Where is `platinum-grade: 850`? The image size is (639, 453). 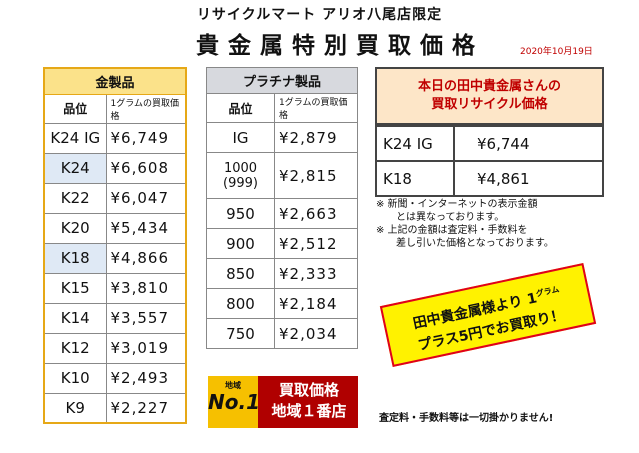
platinum-grade: 850 is located at coordinates (240, 273).